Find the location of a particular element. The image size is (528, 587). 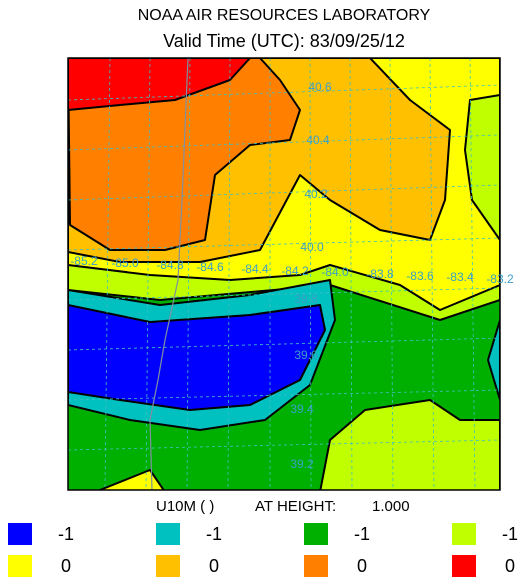

lon-label: -85.2 is located at coordinates (84, 261).